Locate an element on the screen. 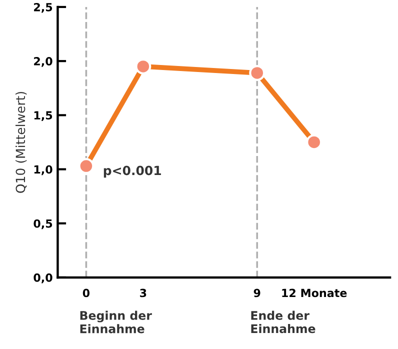 The width and height of the screenshot is (398, 349). x-tick-label: 9 is located at coordinates (257, 293).